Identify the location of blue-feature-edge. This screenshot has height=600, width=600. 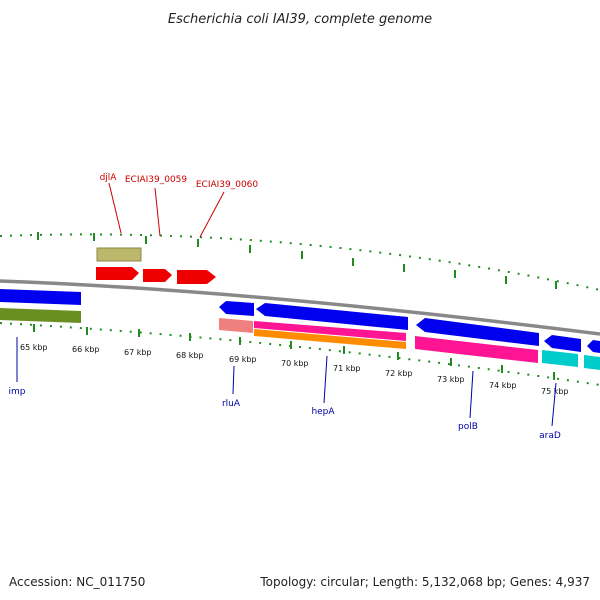
(593, 346).